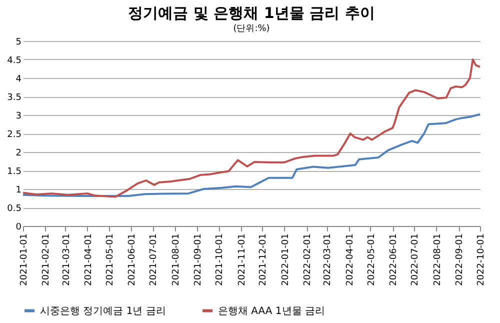 This screenshot has height=323, width=500. I want to click on y-tick-label: 1.5, so click(14, 172).